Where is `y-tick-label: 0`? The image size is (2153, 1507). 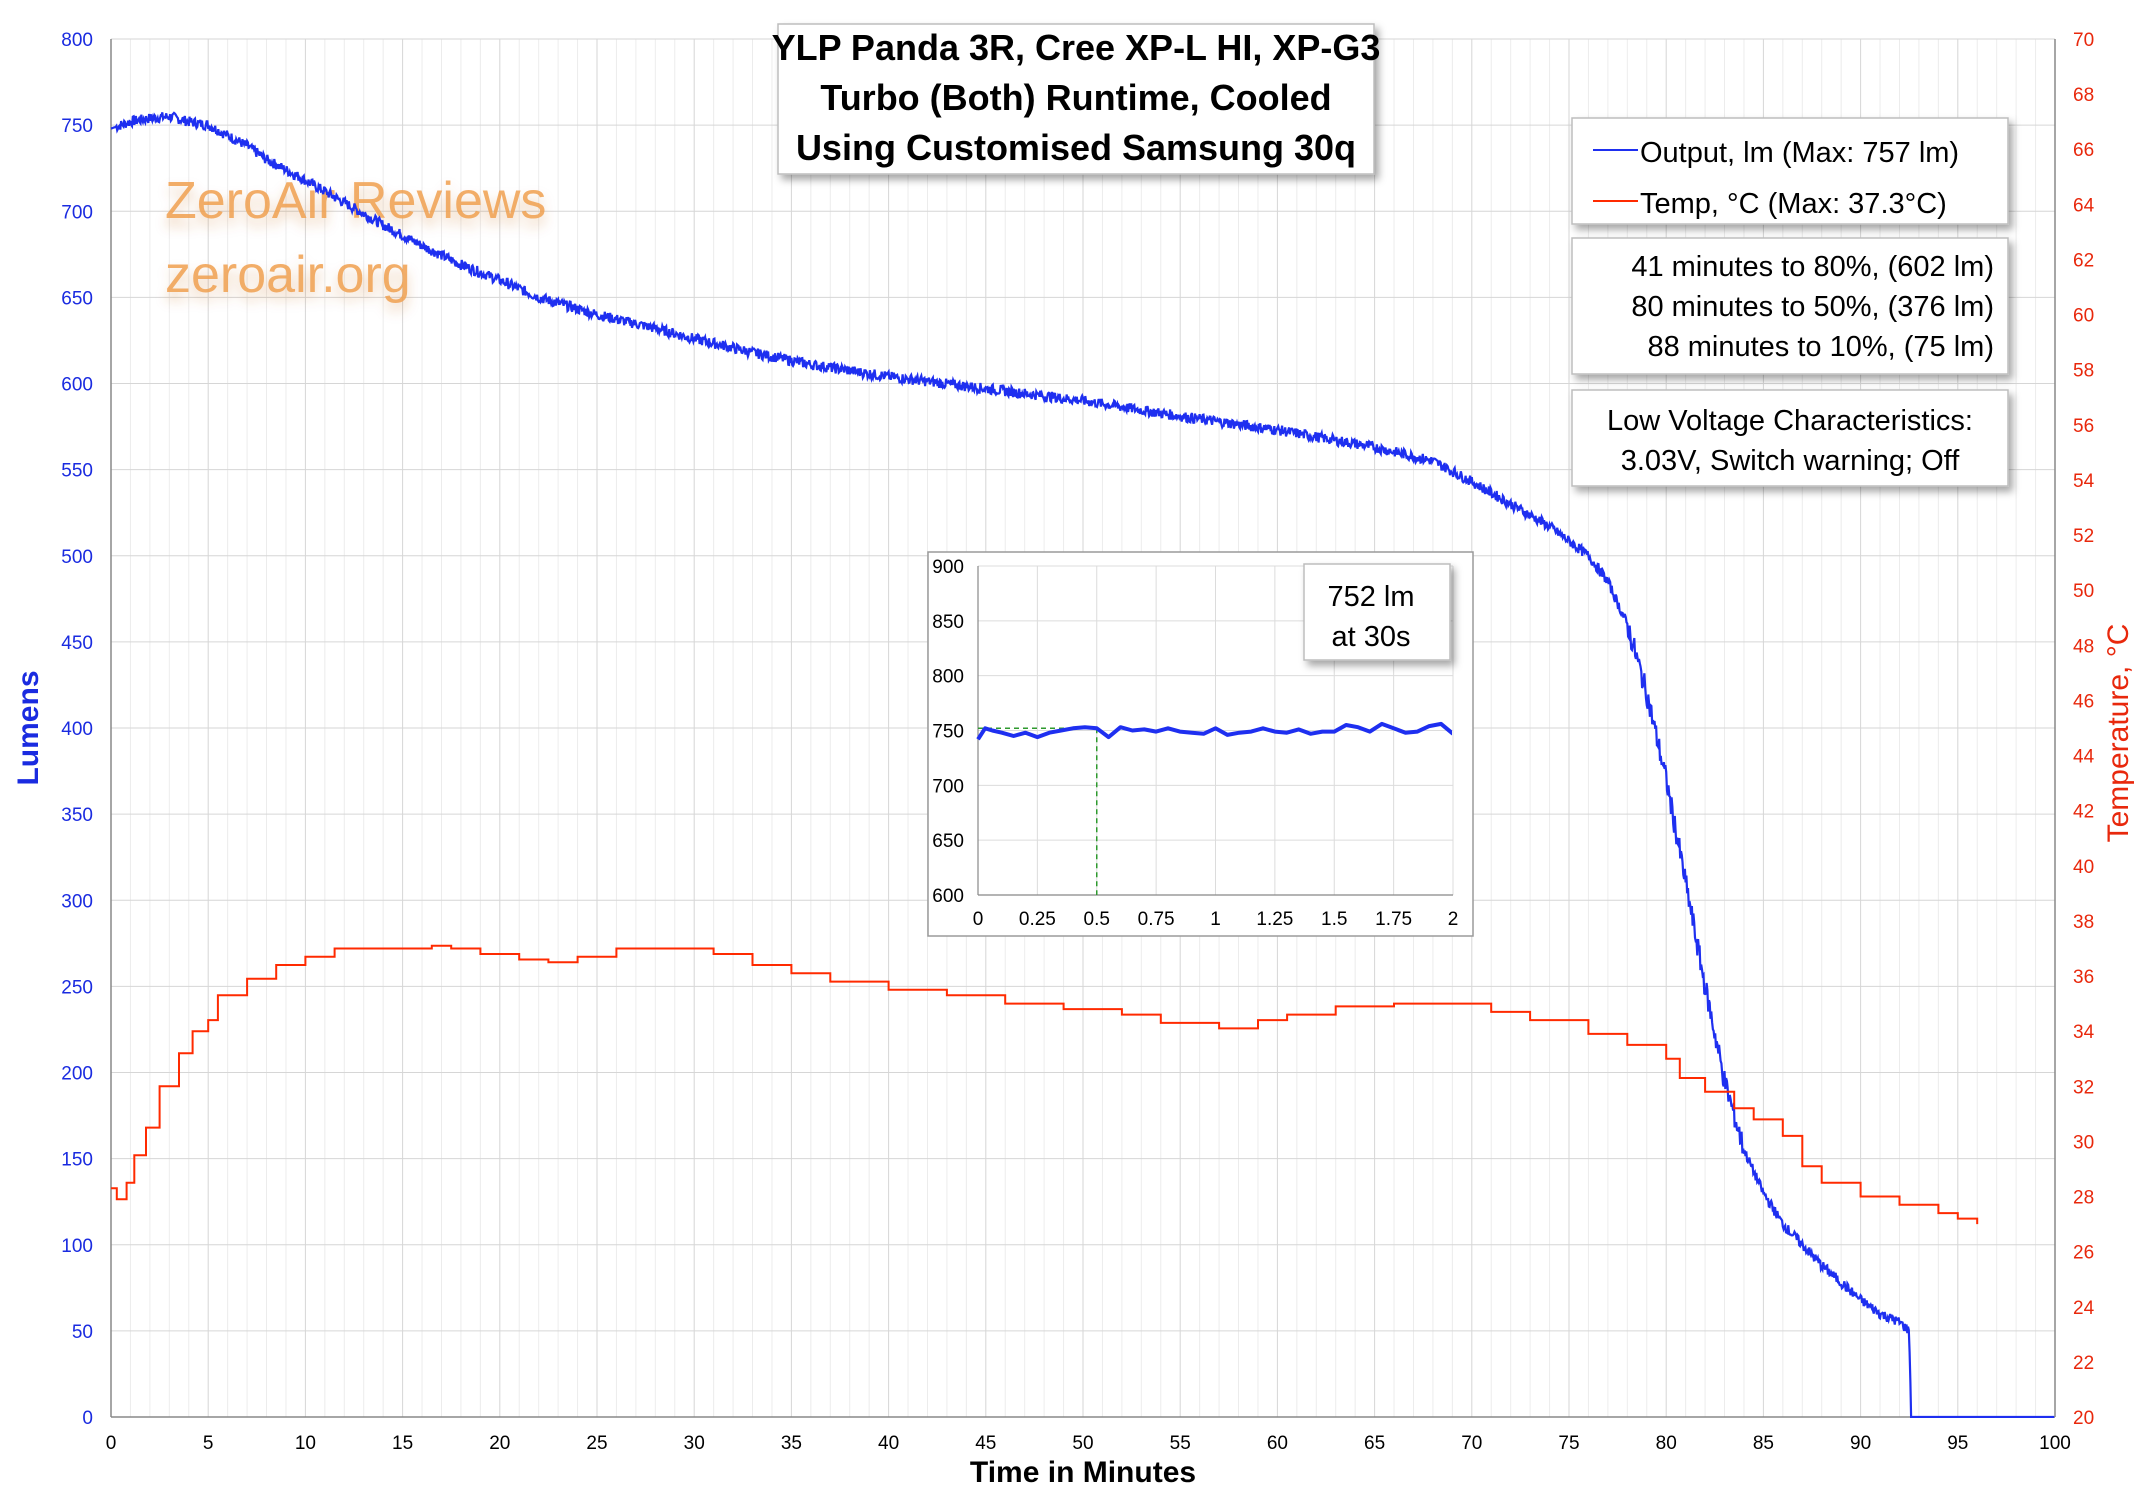
y-tick-label: 0 is located at coordinates (87, 1418).